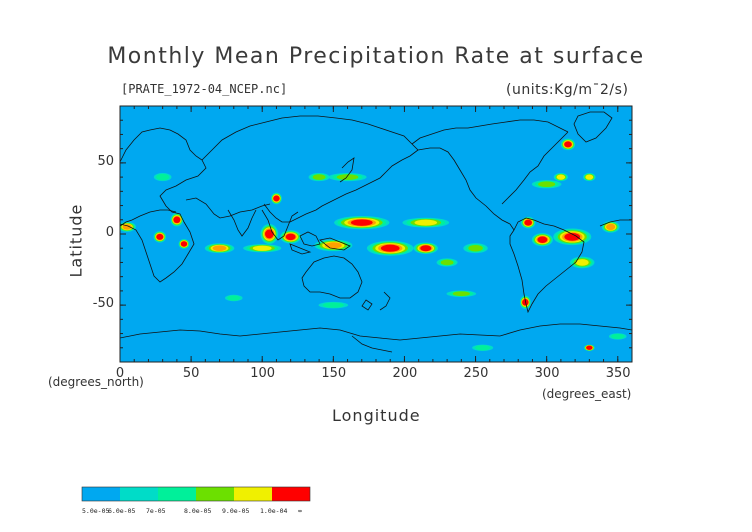 The height and width of the screenshot is (532, 752). Describe the element at coordinates (547, 373) in the screenshot. I see `x-tick-label: 300` at that location.